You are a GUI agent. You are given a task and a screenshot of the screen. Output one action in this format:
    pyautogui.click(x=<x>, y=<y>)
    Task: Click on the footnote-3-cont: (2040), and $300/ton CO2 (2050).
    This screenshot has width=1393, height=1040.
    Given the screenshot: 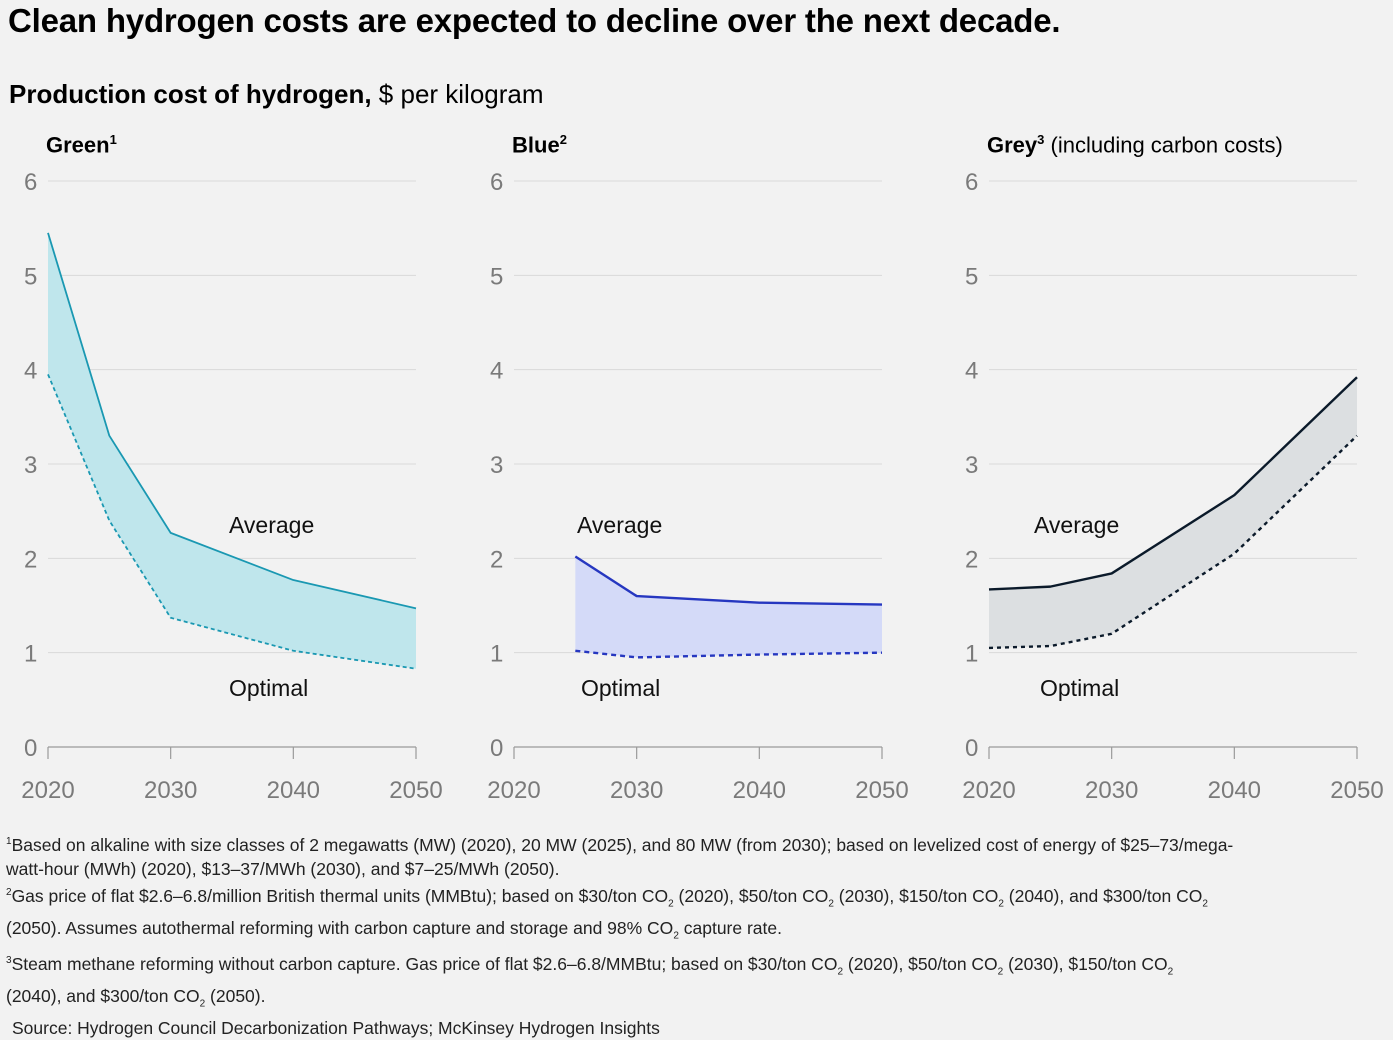 What is the action you would take?
    pyautogui.click(x=136, y=997)
    